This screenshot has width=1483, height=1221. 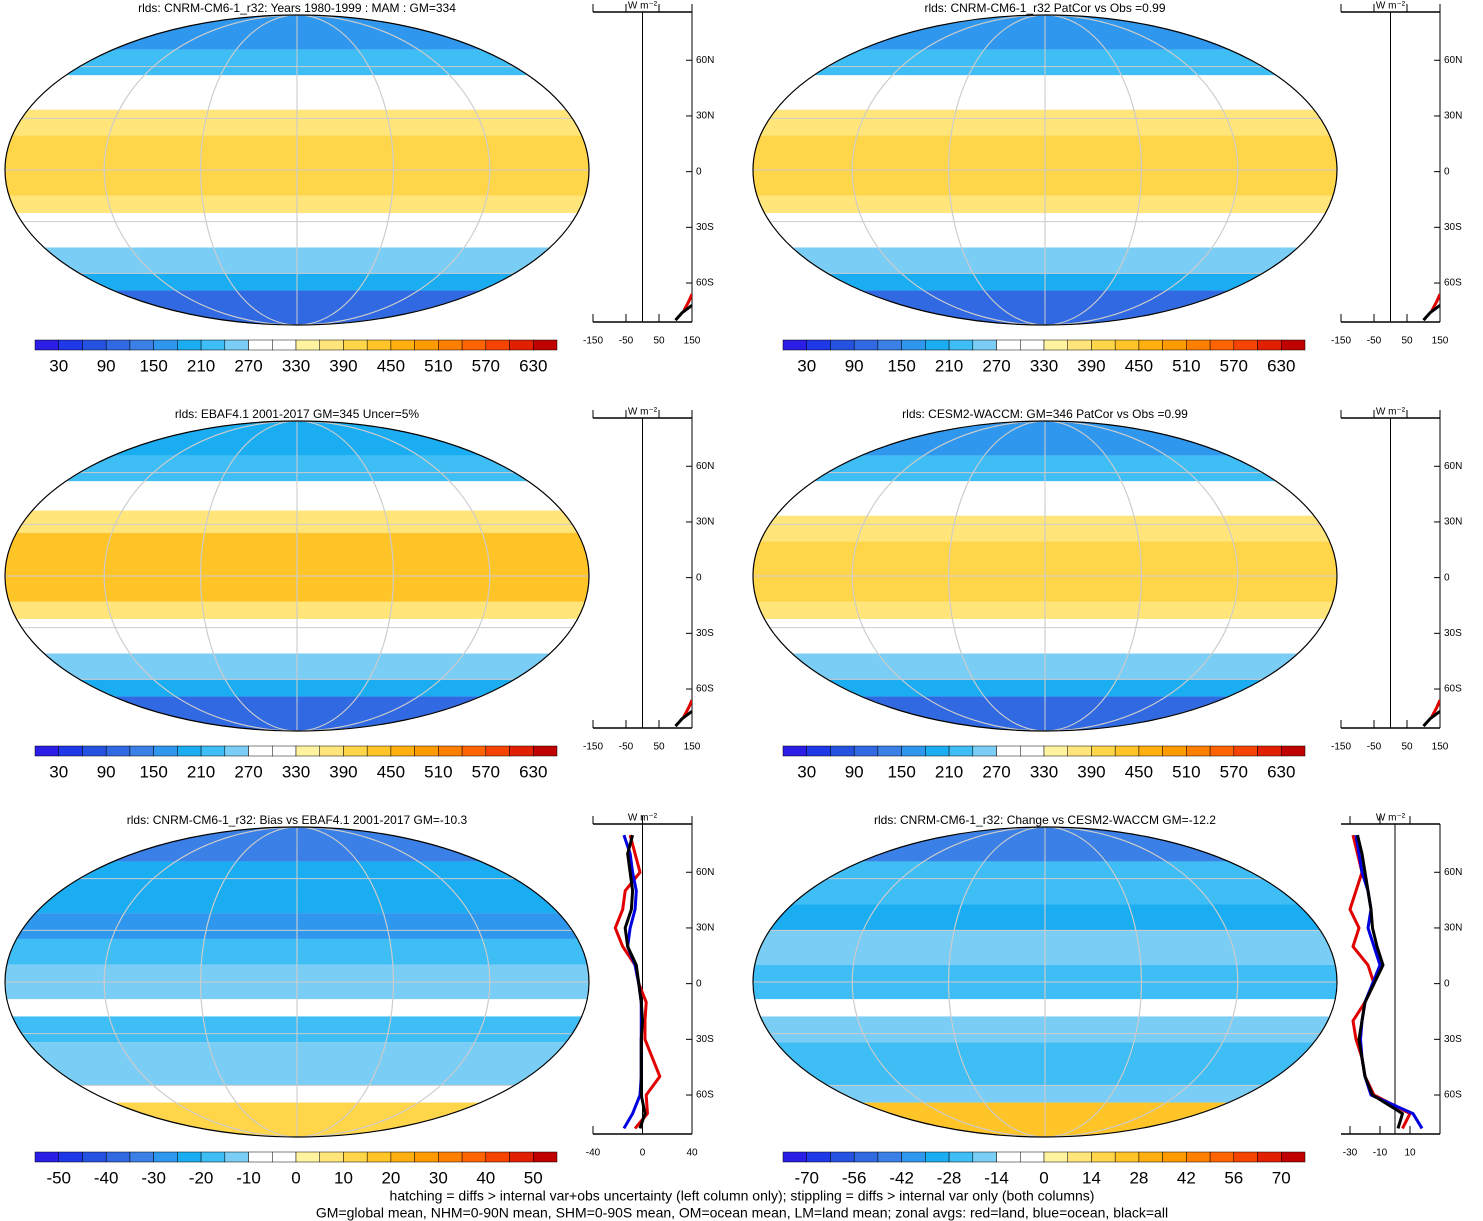 What do you see at coordinates (1447, 577) in the screenshot?
I see `y-tick-label: 0` at bounding box center [1447, 577].